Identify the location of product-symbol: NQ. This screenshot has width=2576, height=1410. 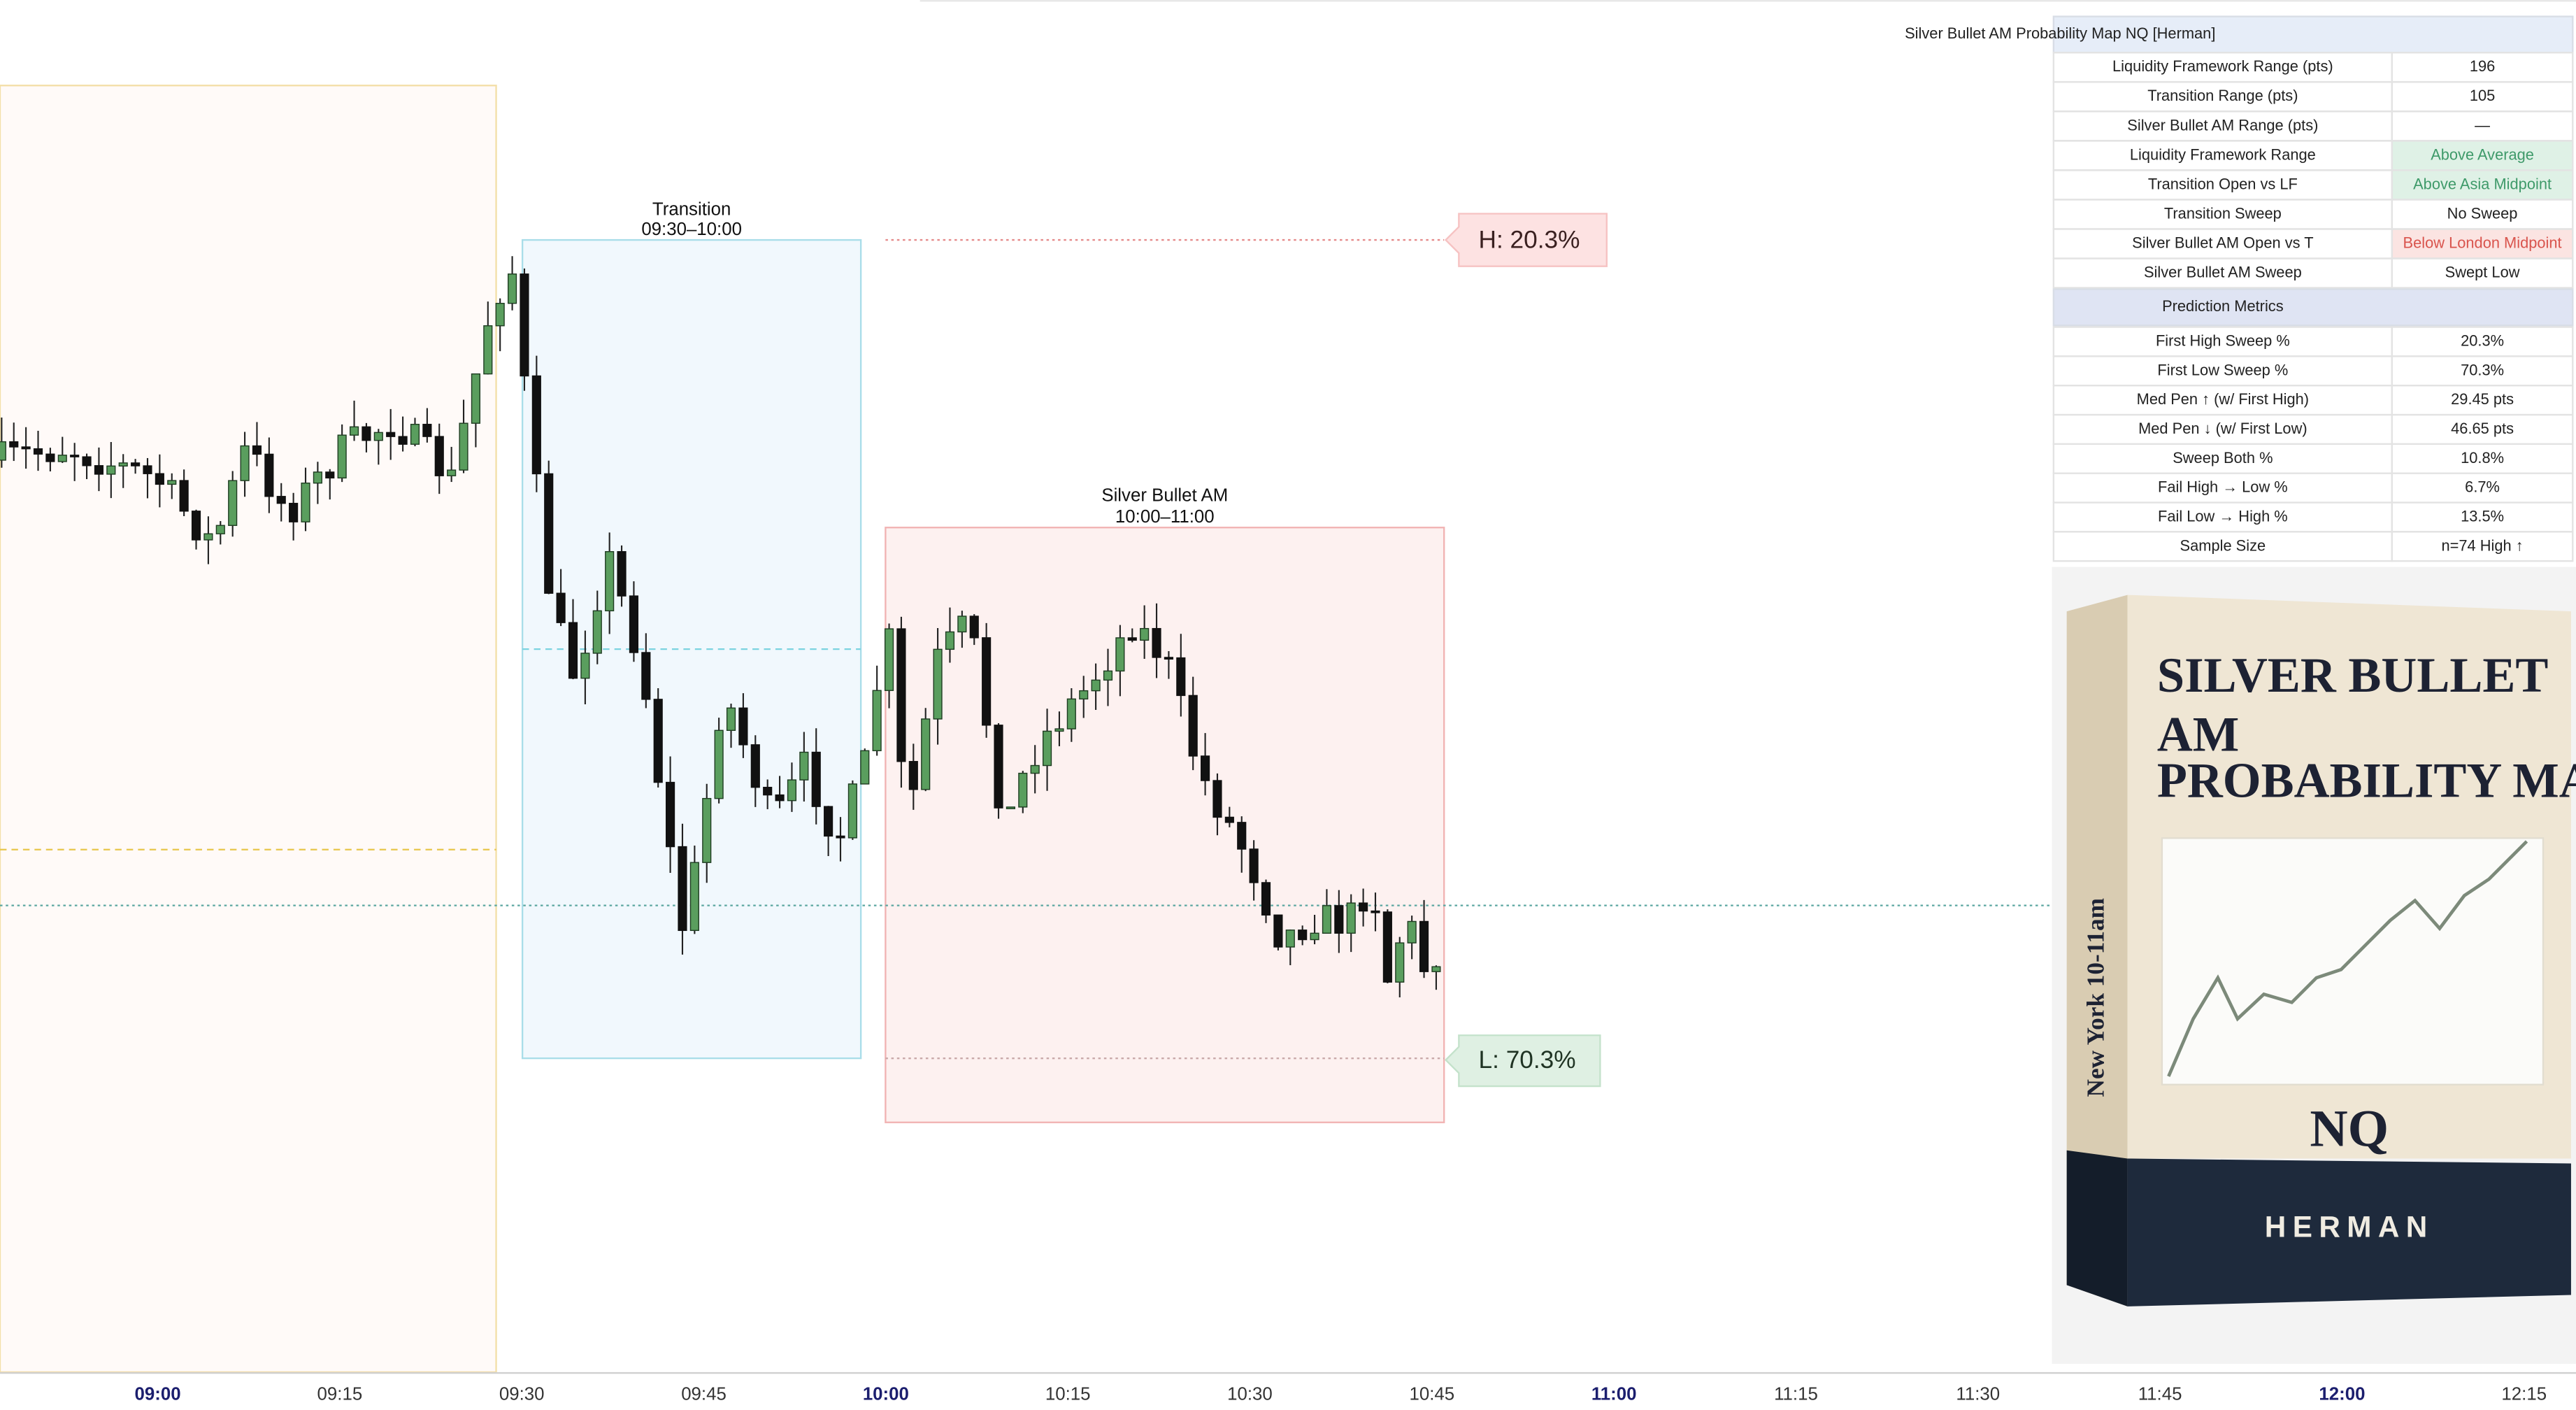
(2349, 1128).